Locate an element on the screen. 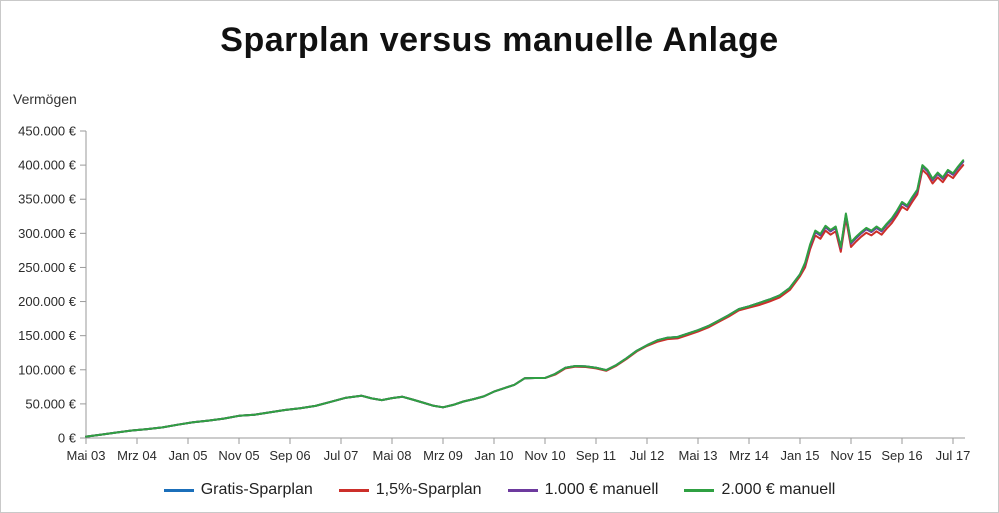 The height and width of the screenshot is (513, 999). x-tick-label: Mrz 04 is located at coordinates (137, 455).